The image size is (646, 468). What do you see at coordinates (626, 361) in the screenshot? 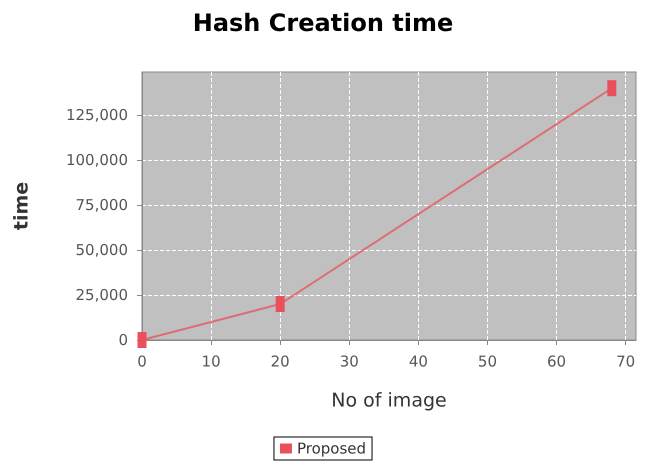
I see `x-tick-label: 70` at bounding box center [626, 361].